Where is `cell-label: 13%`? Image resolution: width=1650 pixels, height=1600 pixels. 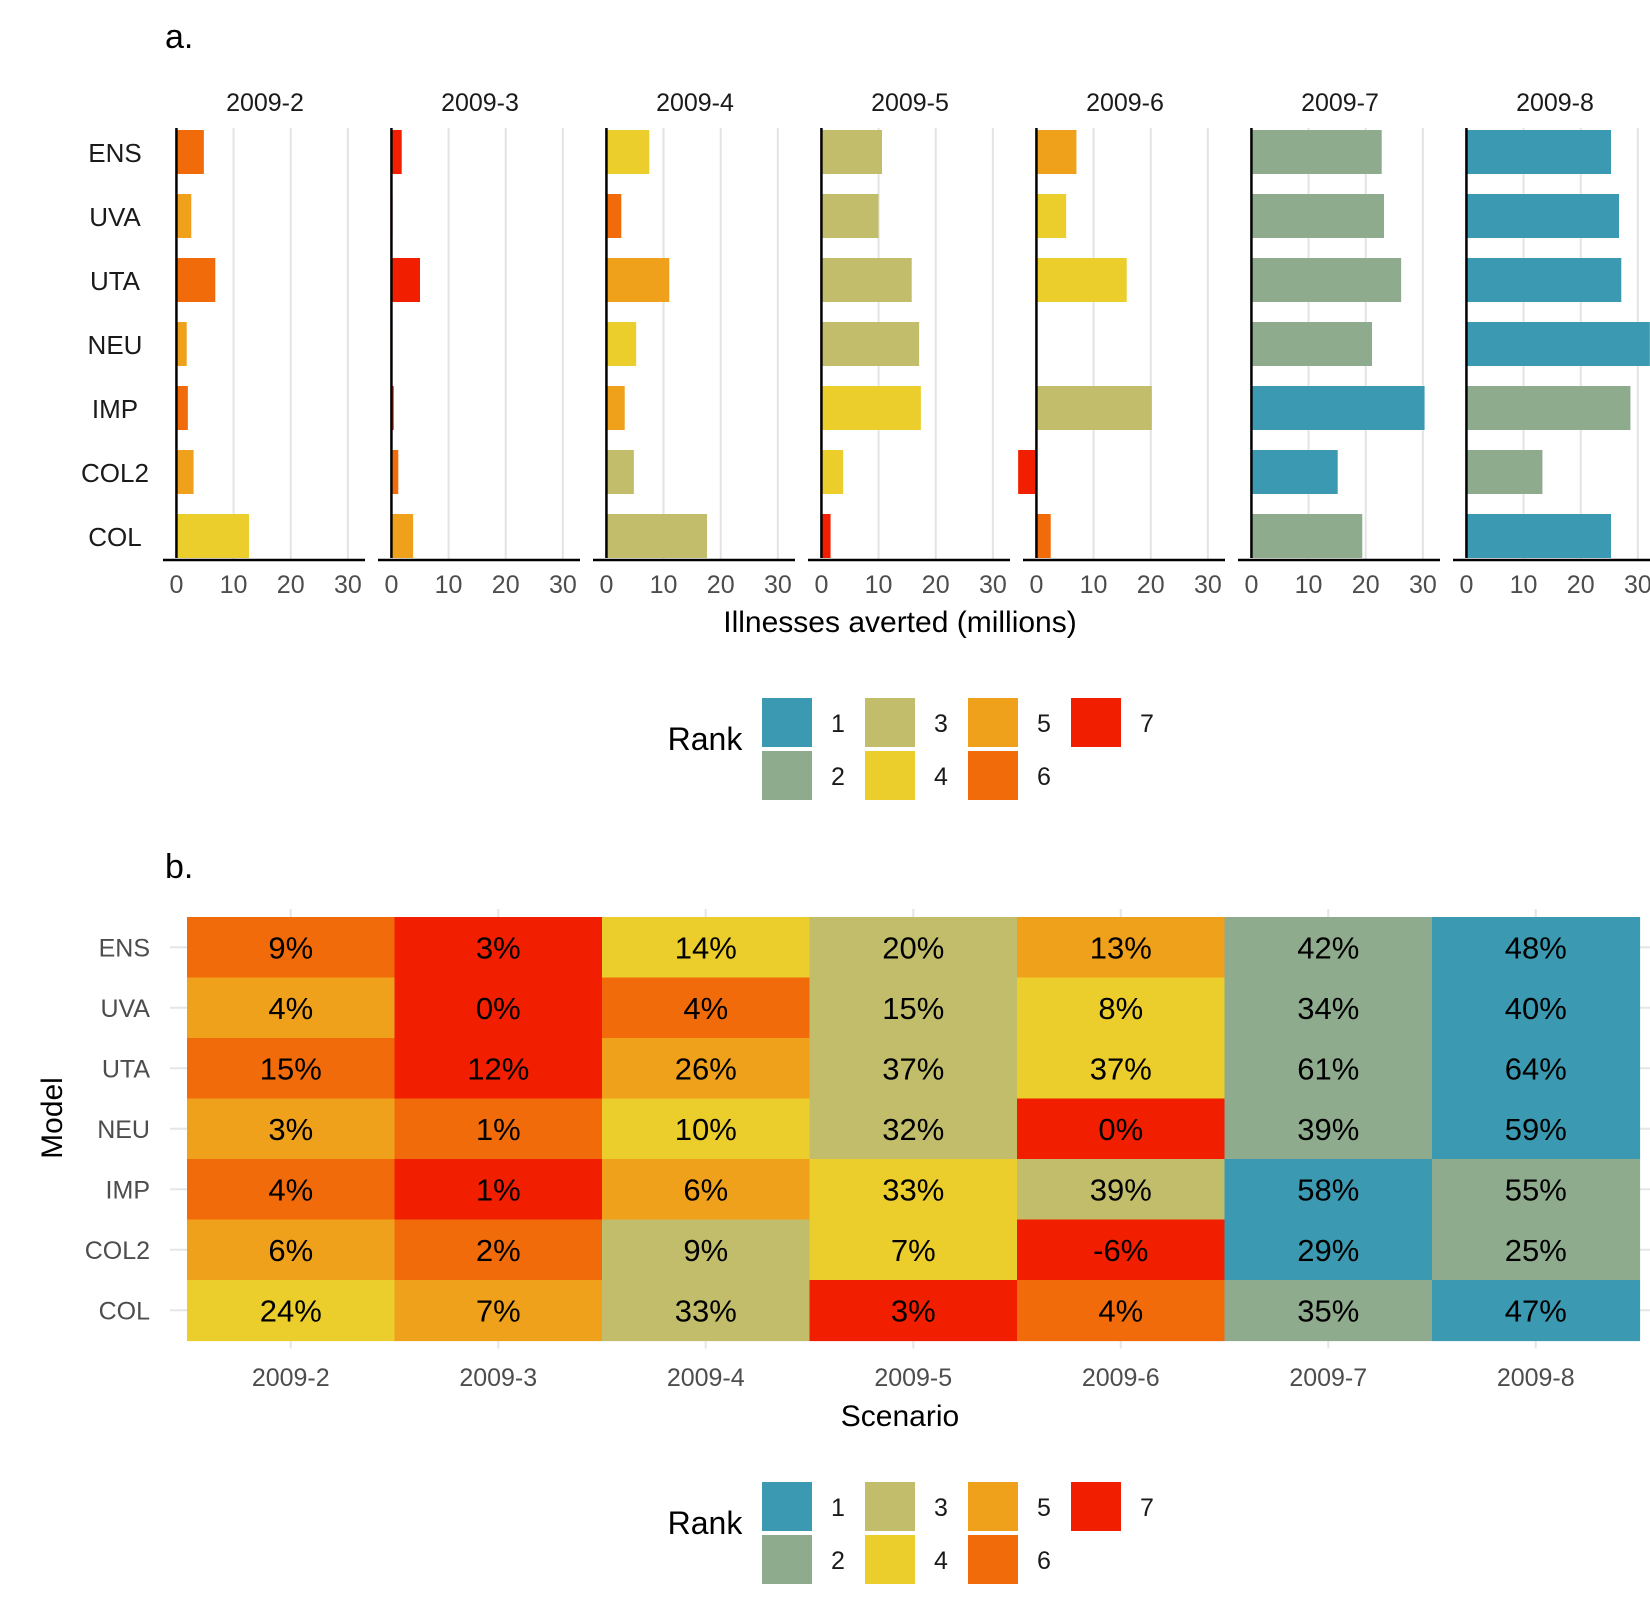
cell-label: 13% is located at coordinates (1121, 947).